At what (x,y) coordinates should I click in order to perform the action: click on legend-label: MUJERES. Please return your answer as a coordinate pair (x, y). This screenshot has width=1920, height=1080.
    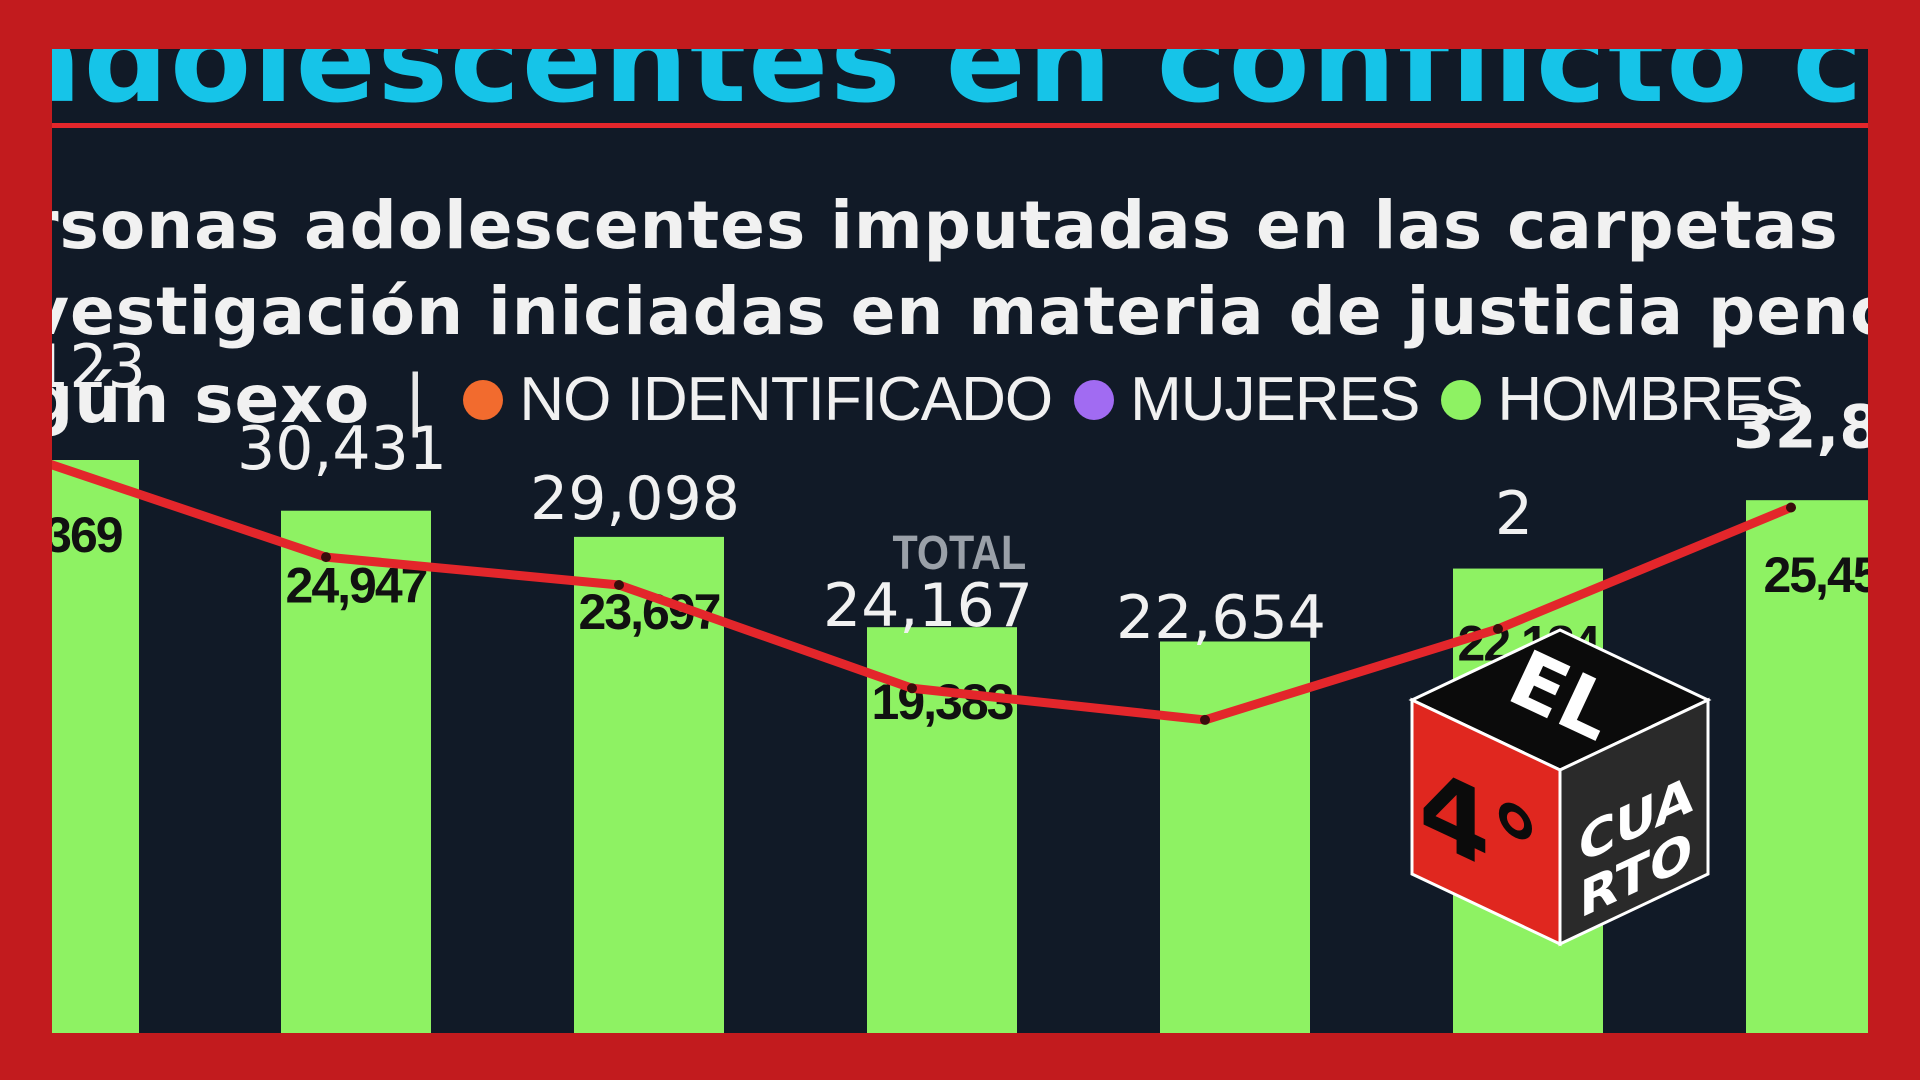
    Looking at the image, I should click on (1275, 399).